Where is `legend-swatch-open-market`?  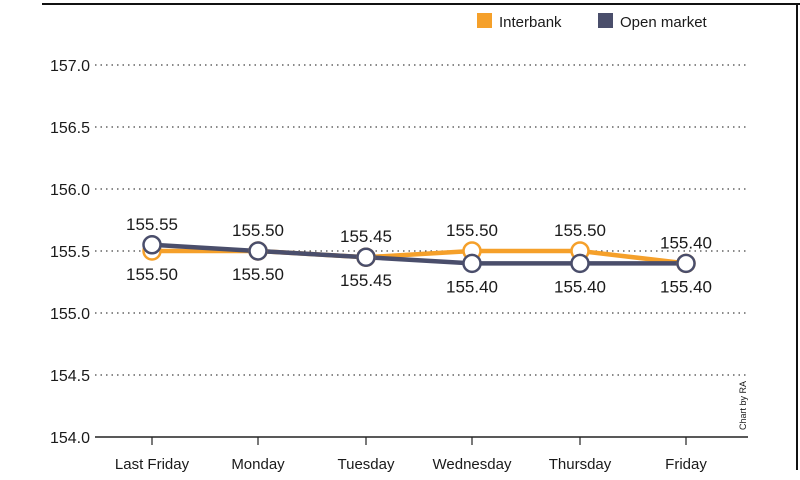 legend-swatch-open-market is located at coordinates (605, 20).